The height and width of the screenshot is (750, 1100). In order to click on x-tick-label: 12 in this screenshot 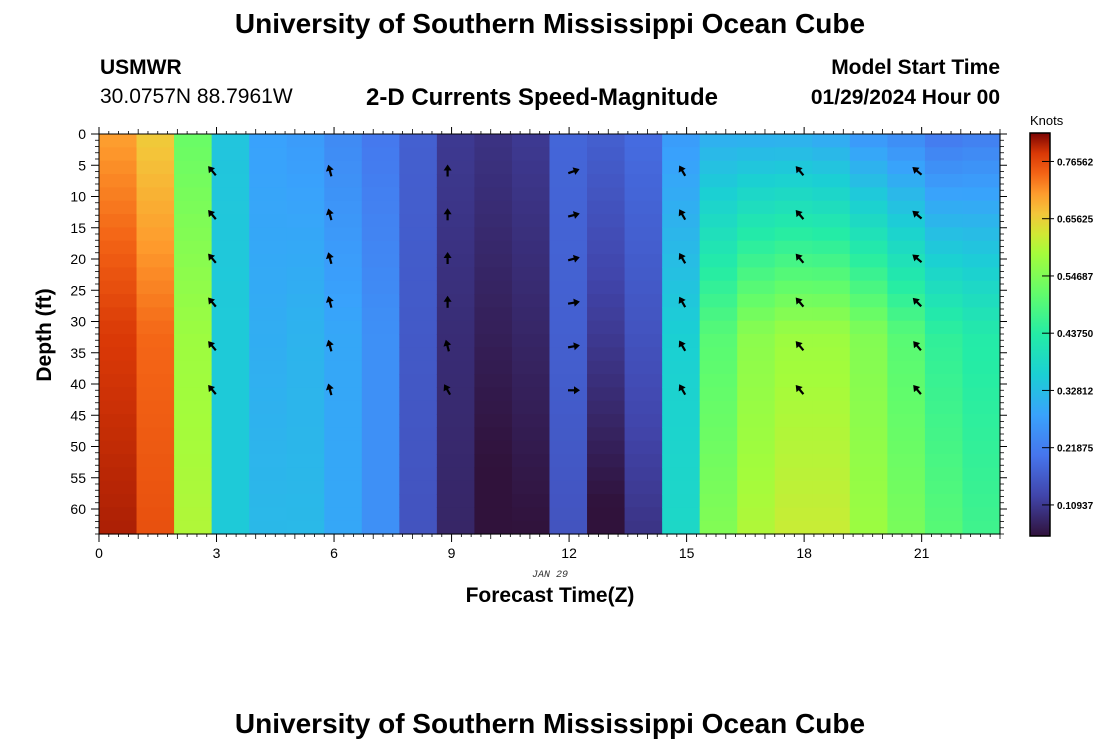, I will do `click(569, 553)`.